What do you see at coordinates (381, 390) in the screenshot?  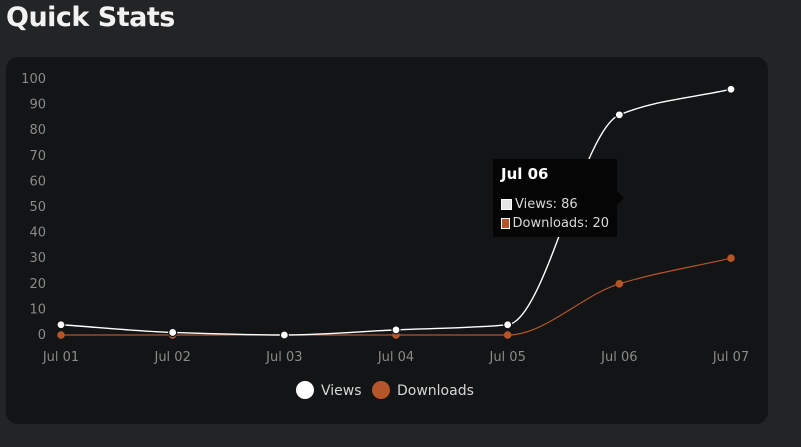 I see `legend-marker-downloads` at bounding box center [381, 390].